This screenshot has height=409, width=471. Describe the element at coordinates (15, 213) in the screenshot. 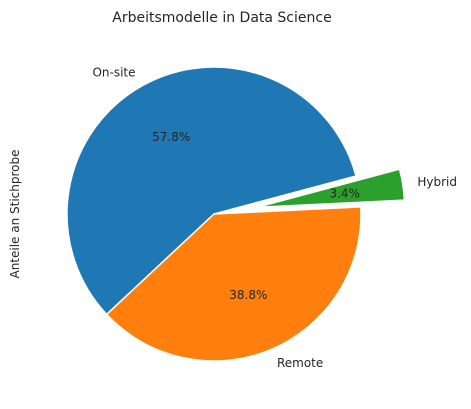

I see `y-axis-label: Anteile an Stichprobe` at that location.